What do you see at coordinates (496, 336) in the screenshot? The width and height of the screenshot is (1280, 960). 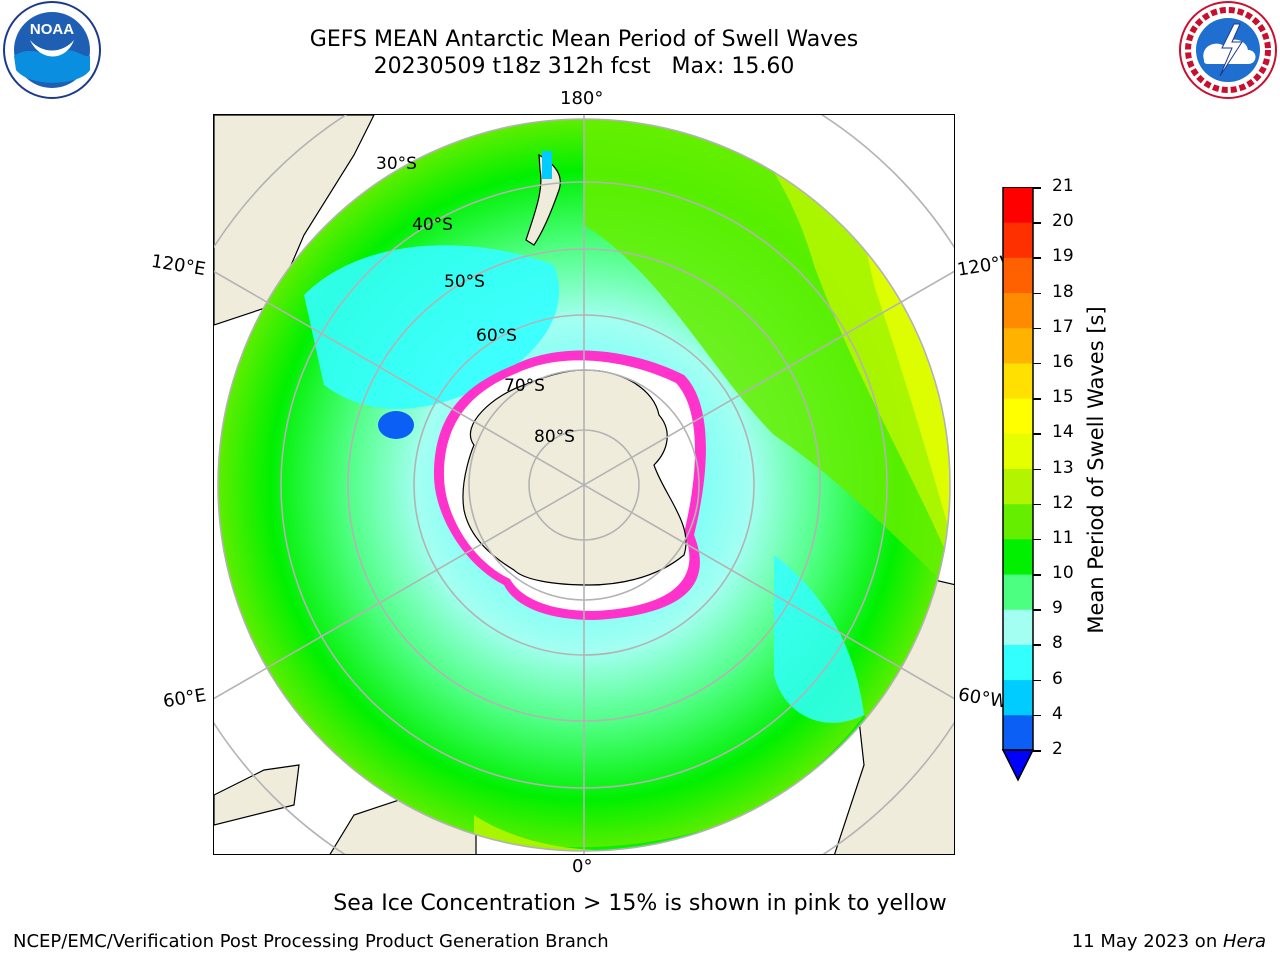 I see `lat-label-60s: 60°S` at bounding box center [496, 336].